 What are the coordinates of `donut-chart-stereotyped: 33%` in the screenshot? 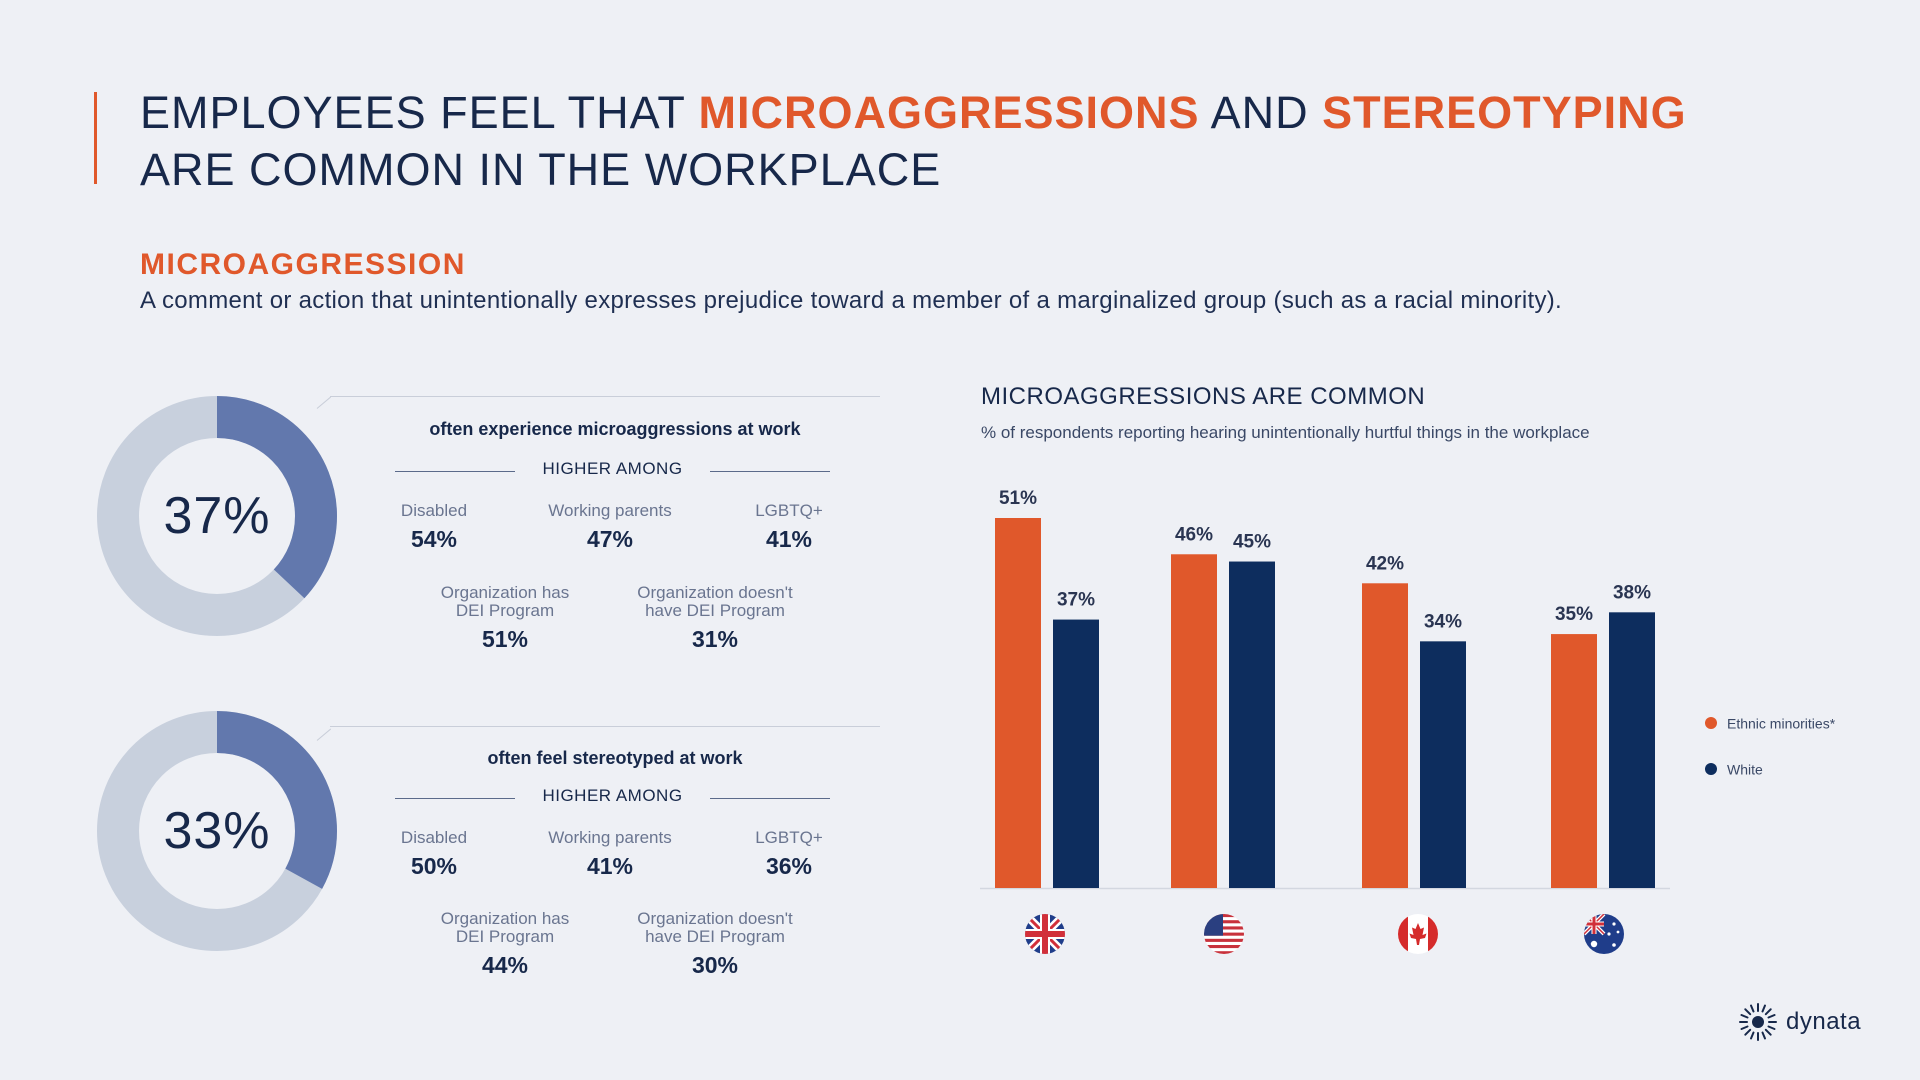 It's located at (217, 831).